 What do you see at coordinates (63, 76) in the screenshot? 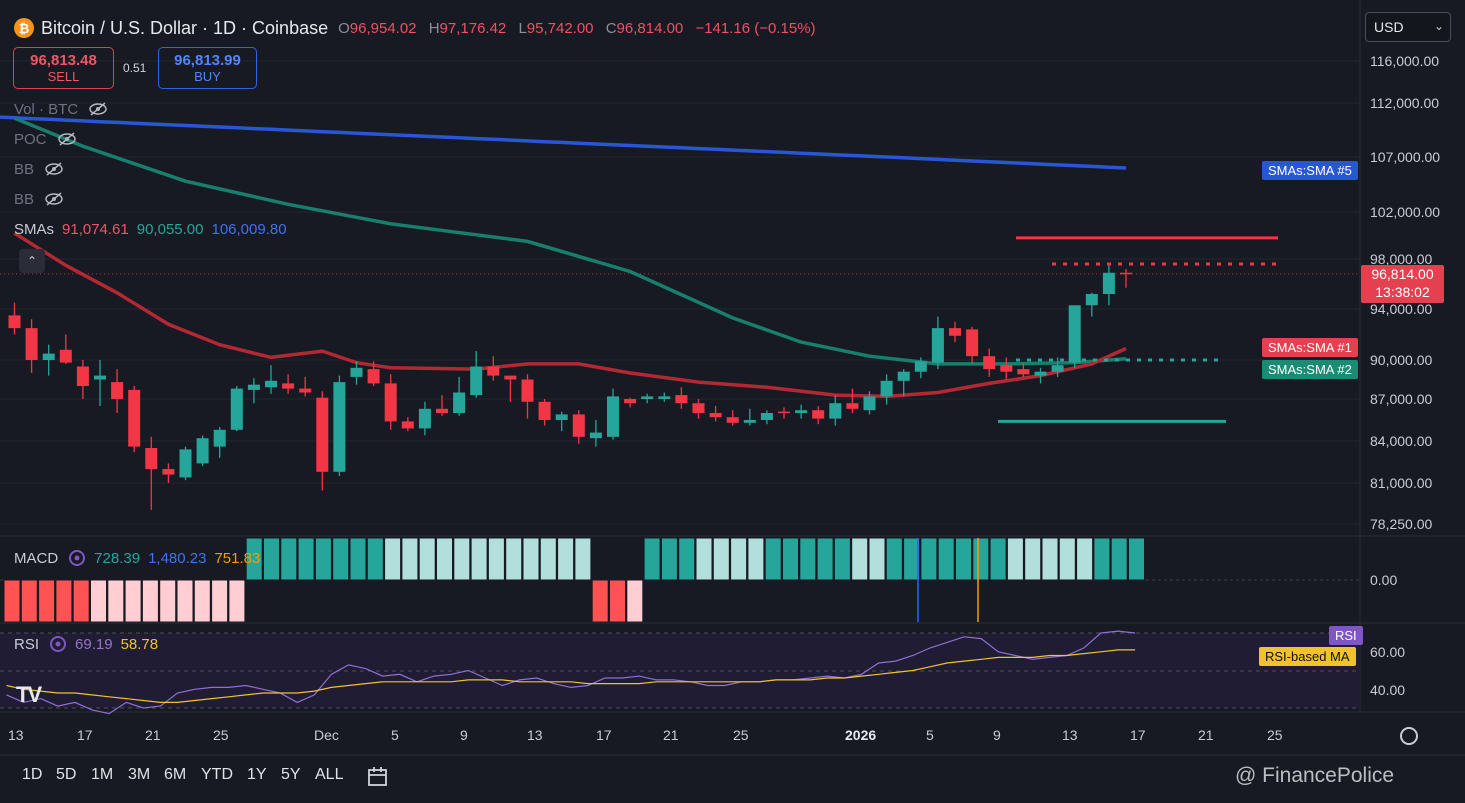
I see `sell-label: SELL` at bounding box center [63, 76].